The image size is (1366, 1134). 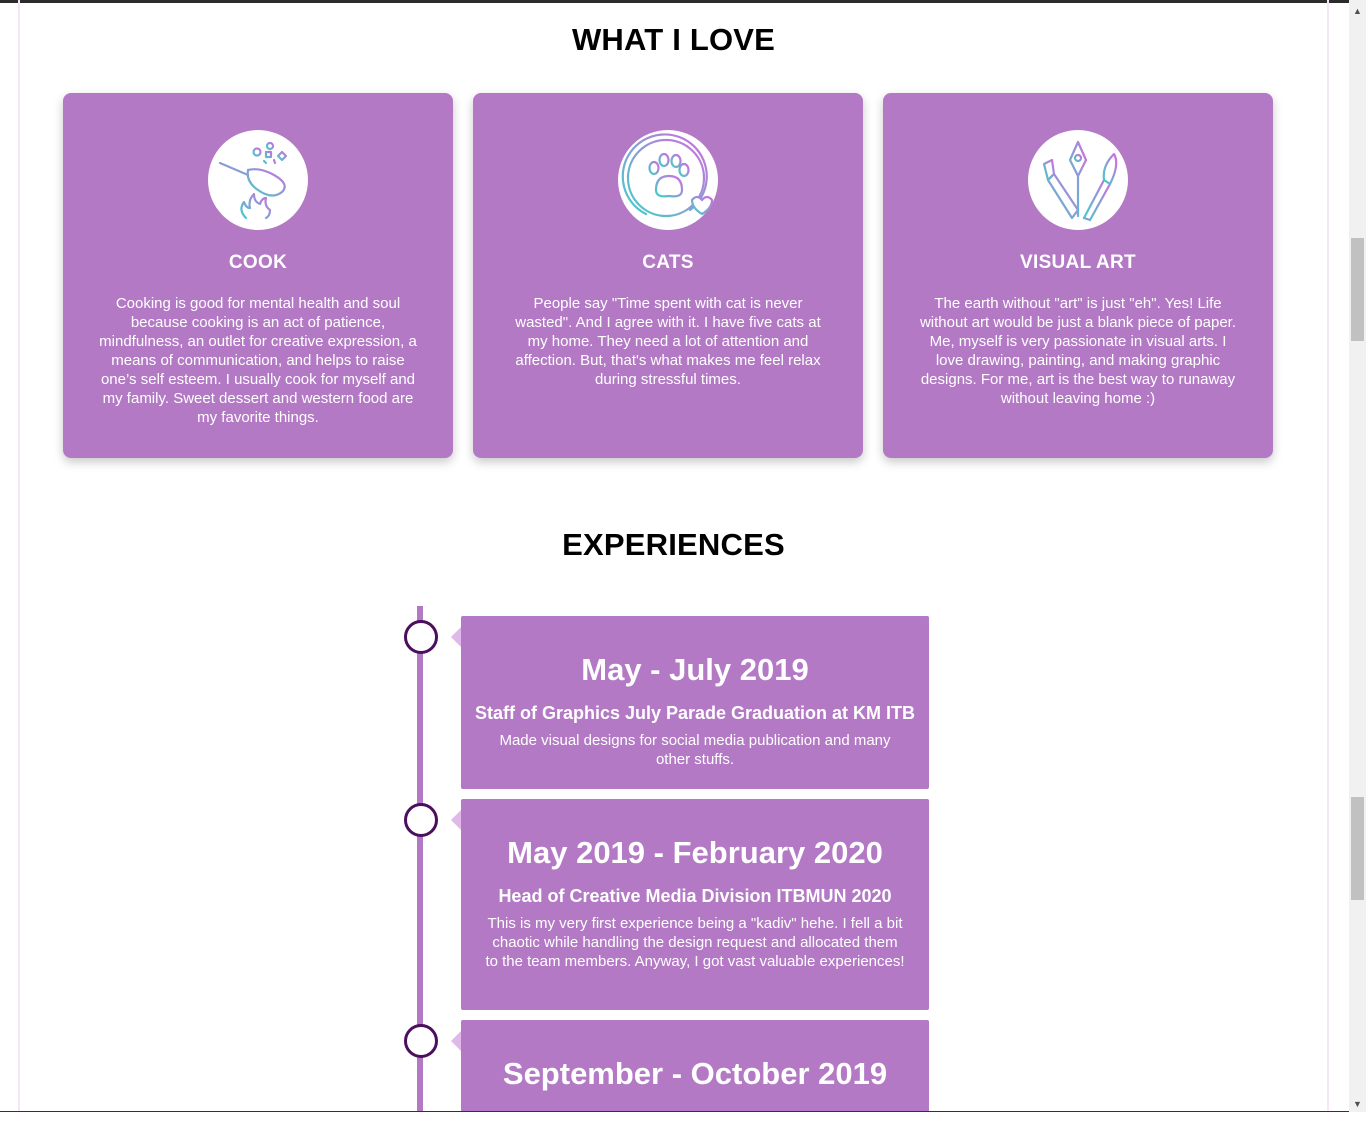 What do you see at coordinates (668, 262) in the screenshot?
I see `love-card-title: CATS` at bounding box center [668, 262].